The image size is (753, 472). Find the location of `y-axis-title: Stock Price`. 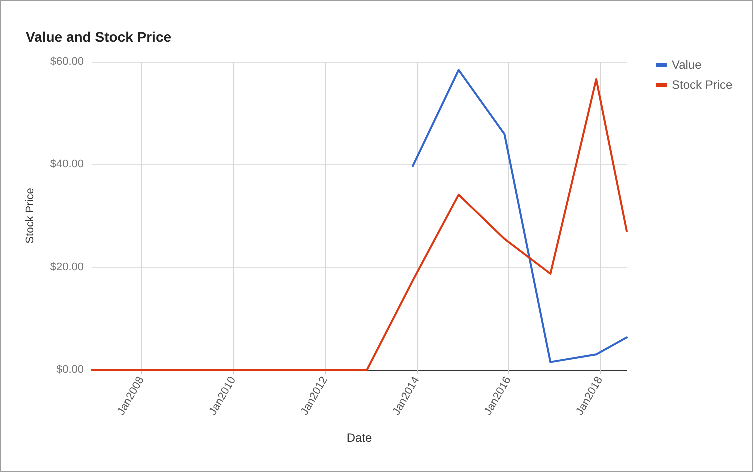

y-axis-title: Stock Price is located at coordinates (30, 216).